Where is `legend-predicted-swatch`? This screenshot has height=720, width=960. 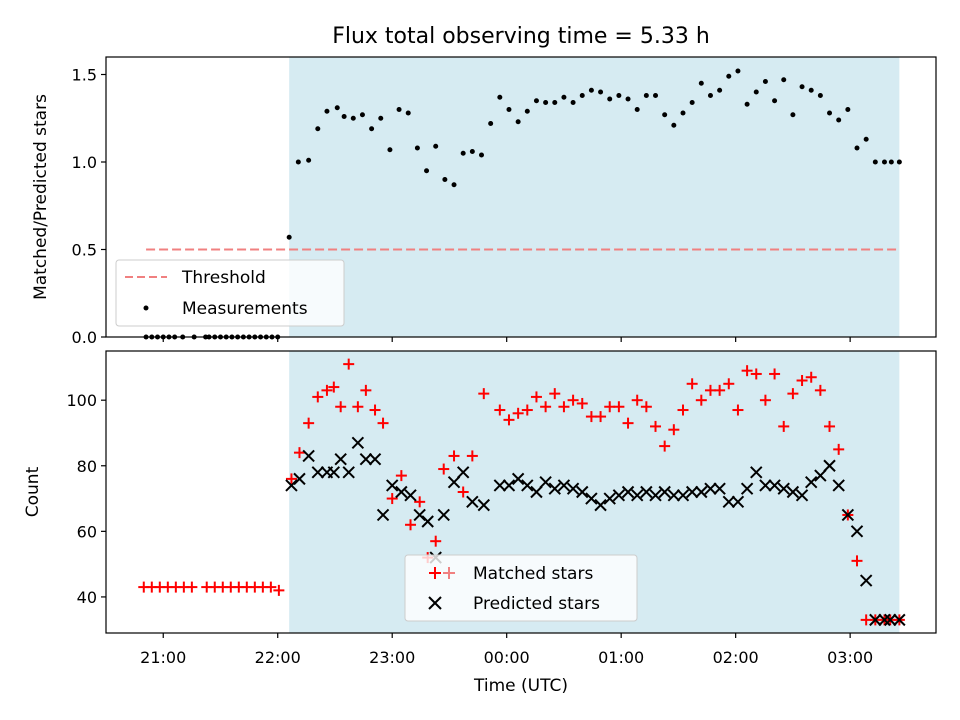 legend-predicted-swatch is located at coordinates (435, 603).